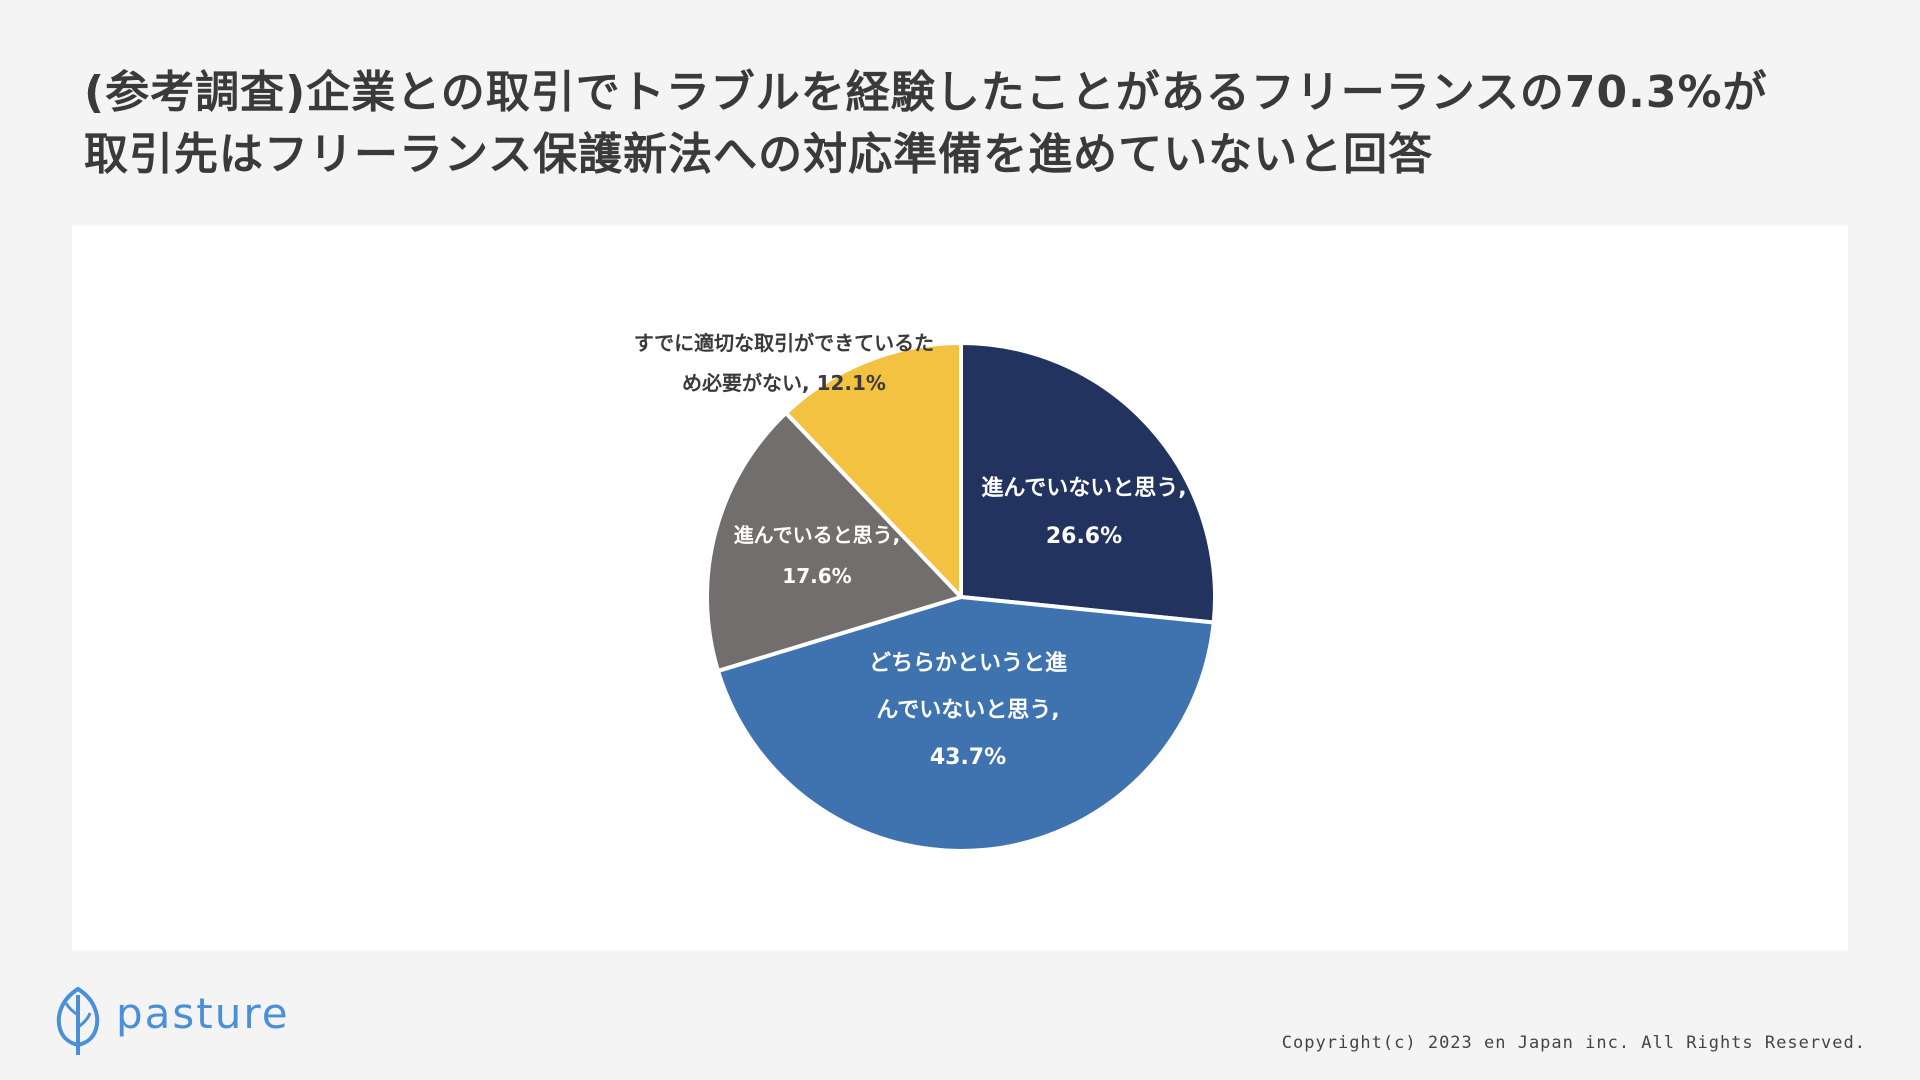 The image size is (1920, 1080). Describe the element at coordinates (759, 154) in the screenshot. I see `title-line-2: 取引先はフリーランス保護新法への対応準備を進めていないと回答` at that location.